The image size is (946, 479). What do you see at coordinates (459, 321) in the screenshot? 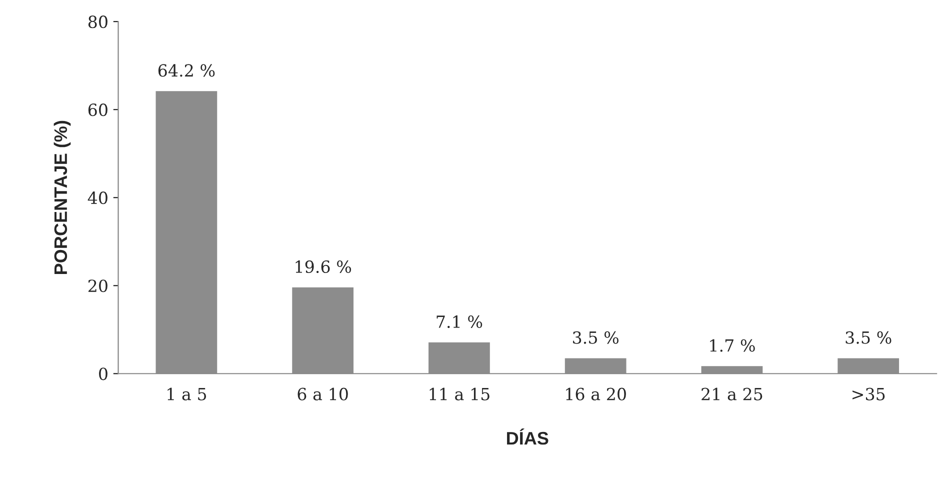
I see `data-label: 7.1 %` at bounding box center [459, 321].